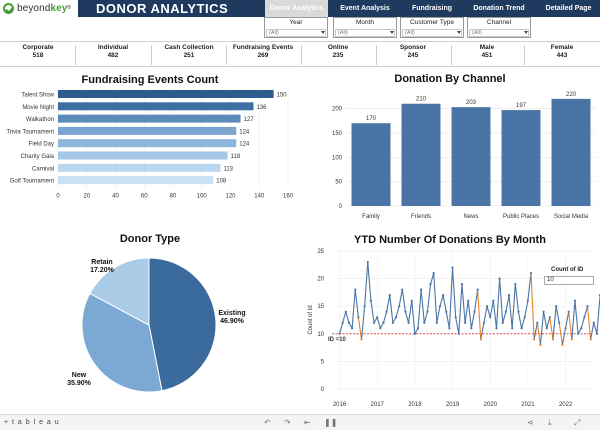  What do you see at coordinates (365, 33) in the screenshot?
I see `filter-month-select: (All)` at bounding box center [365, 33].